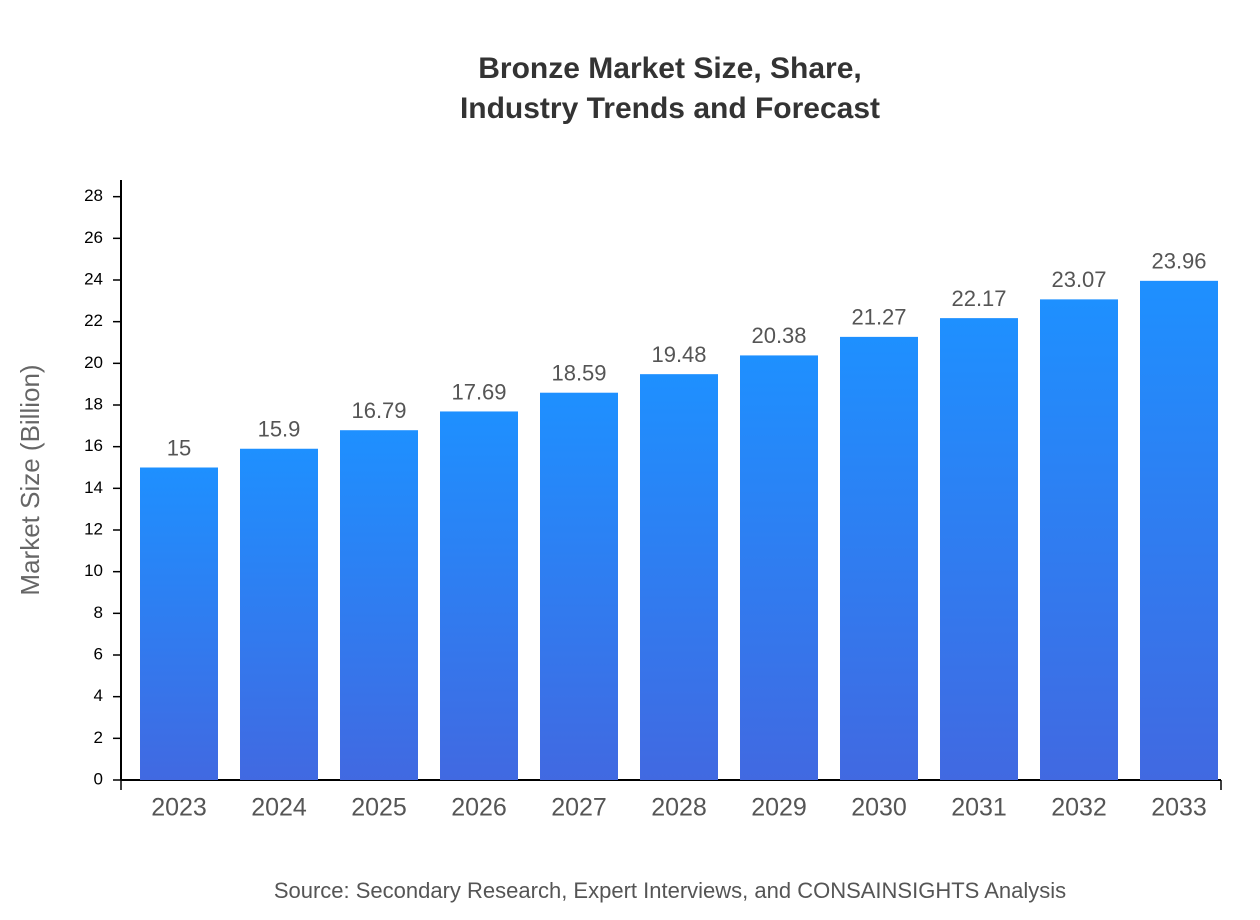 Image resolution: width=1260 pixels, height=920 pixels. Describe the element at coordinates (279, 808) in the screenshot. I see `x-tick-label: 2024` at that location.